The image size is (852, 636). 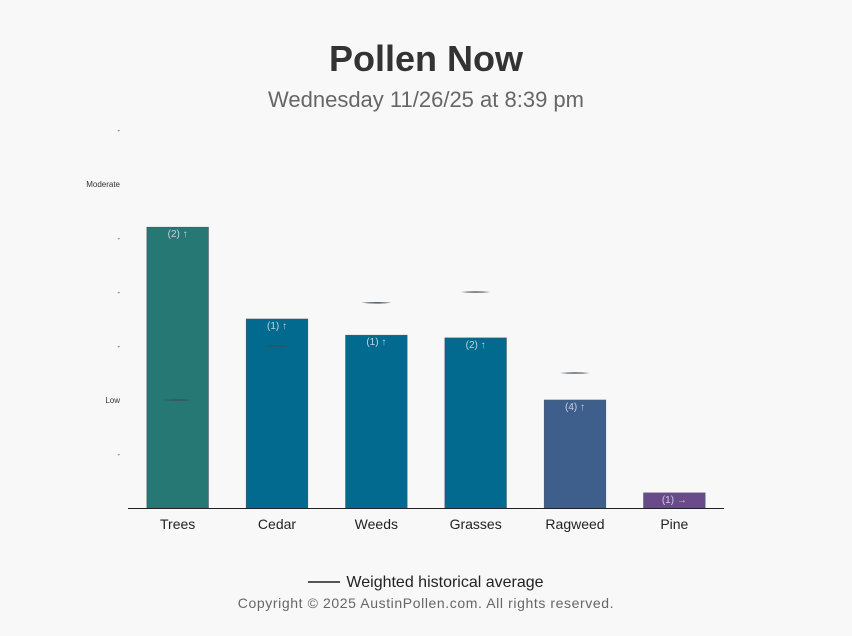 What do you see at coordinates (445, 582) in the screenshot?
I see `legend-label: Weighted historical average` at bounding box center [445, 582].